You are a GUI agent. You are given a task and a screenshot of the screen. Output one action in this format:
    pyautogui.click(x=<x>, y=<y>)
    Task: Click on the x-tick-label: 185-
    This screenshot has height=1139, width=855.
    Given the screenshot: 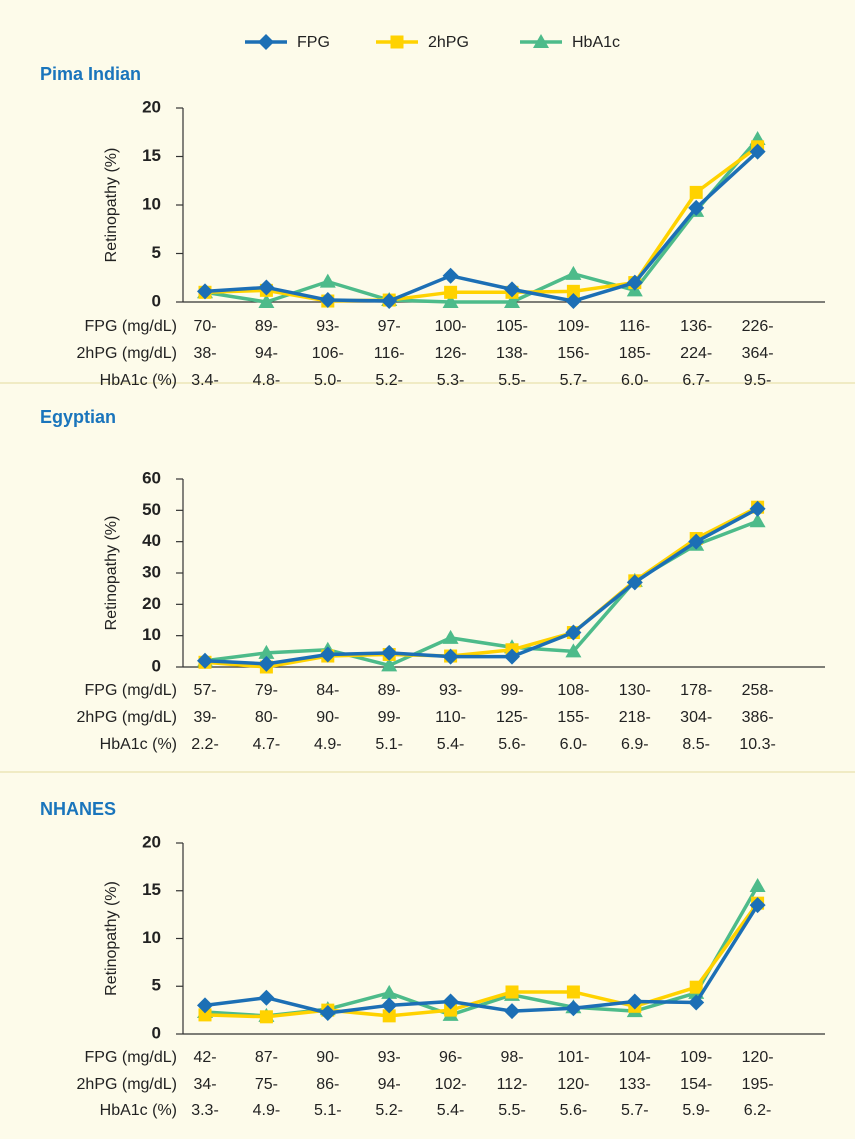 What is the action you would take?
    pyautogui.click(x=635, y=353)
    